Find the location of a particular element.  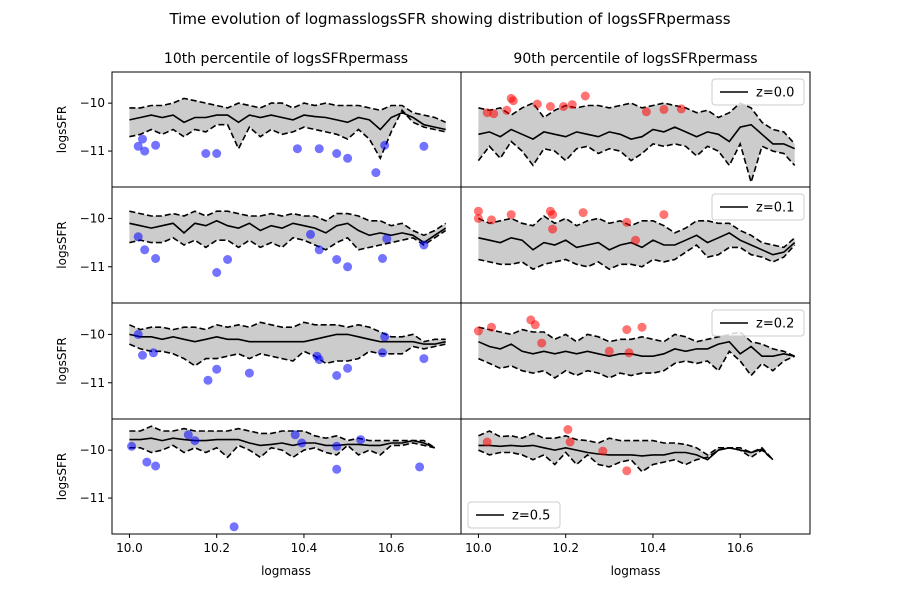

legend-label: z=0.1 is located at coordinates (775, 208).